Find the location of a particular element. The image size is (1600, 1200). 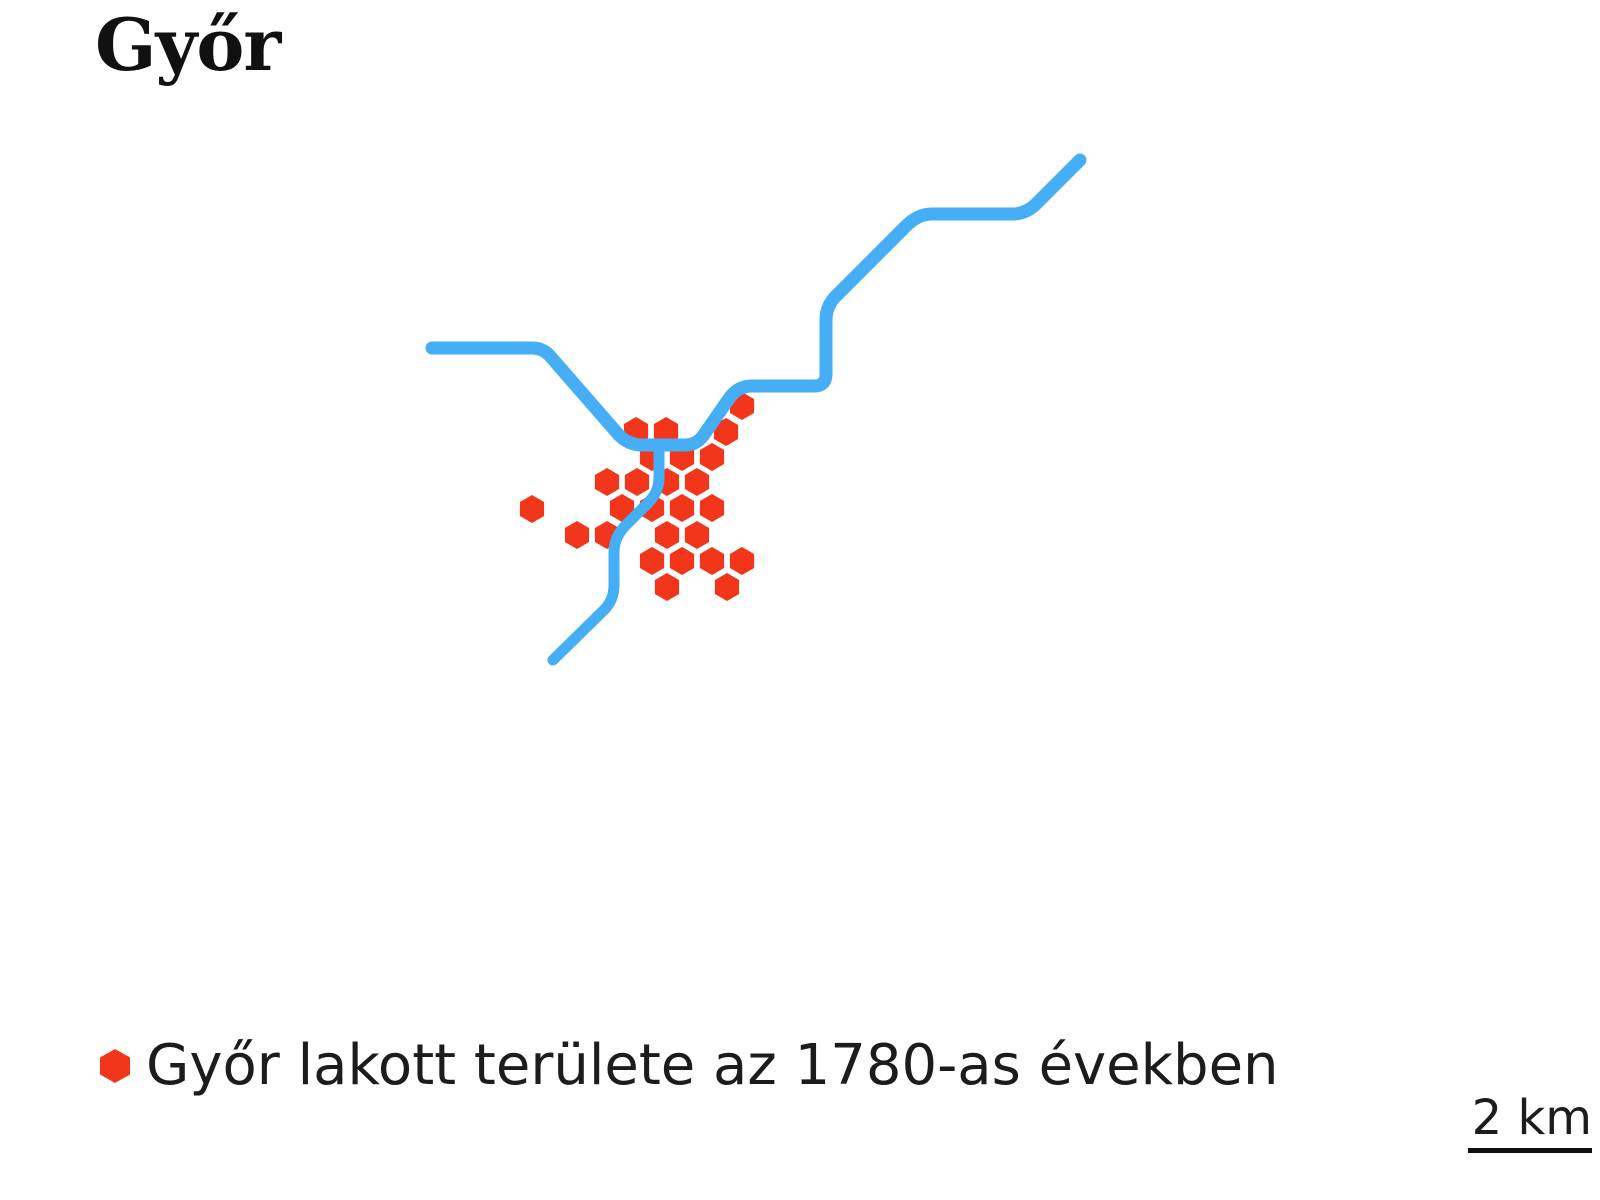

hexagon-icon is located at coordinates (115, 1066).